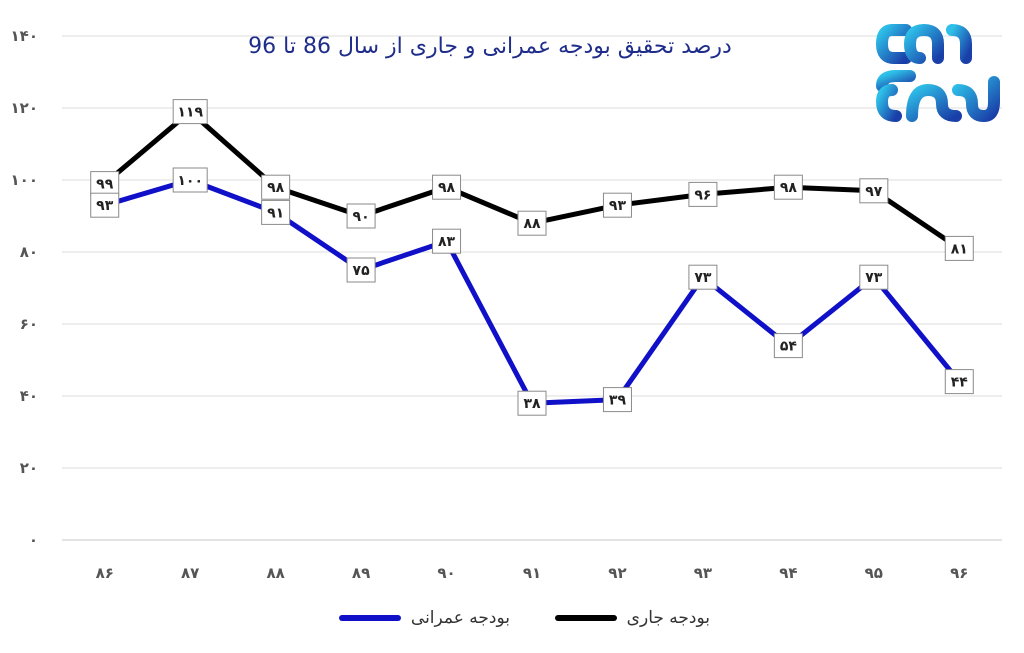  Describe the element at coordinates (29, 396) in the screenshot. I see `y-tick-label: ۴۰` at that location.